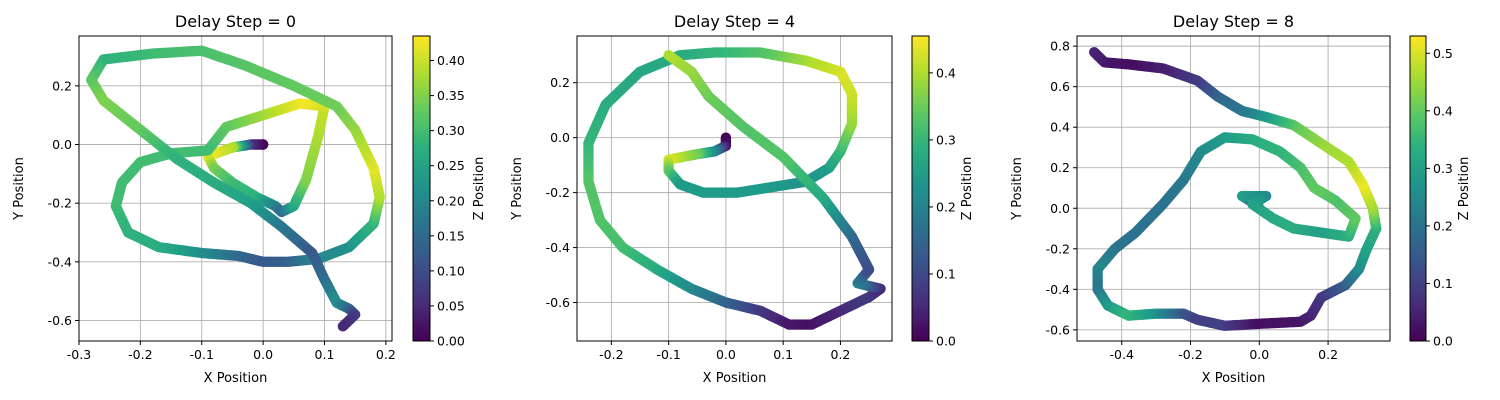 The width and height of the screenshot is (1500, 400). I want to click on colorbar-tick-label: 0.00, so click(451, 341).